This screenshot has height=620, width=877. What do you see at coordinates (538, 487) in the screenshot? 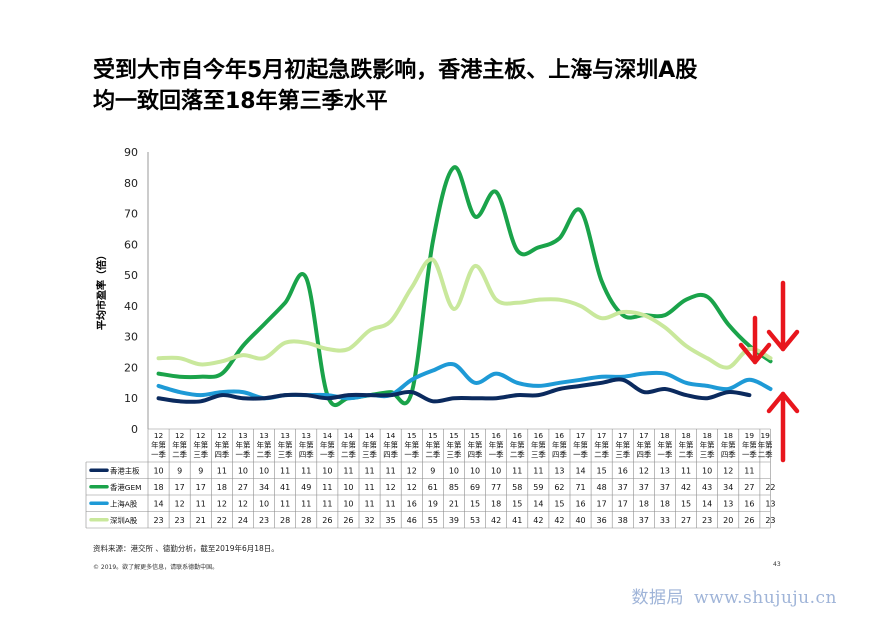
I see `data-value-label: 59` at bounding box center [538, 487].